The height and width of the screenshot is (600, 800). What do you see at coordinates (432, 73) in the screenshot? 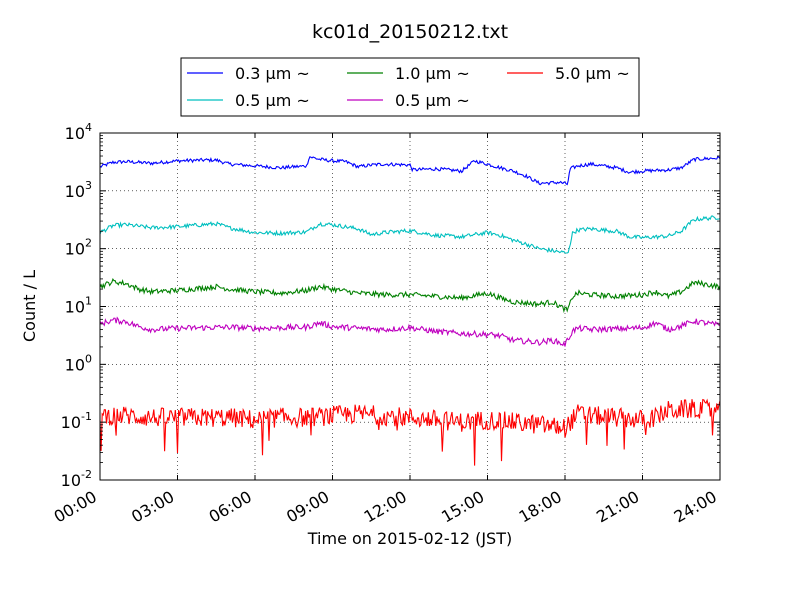
I see `legend-label-2: 1.0 μm ~` at bounding box center [432, 73].